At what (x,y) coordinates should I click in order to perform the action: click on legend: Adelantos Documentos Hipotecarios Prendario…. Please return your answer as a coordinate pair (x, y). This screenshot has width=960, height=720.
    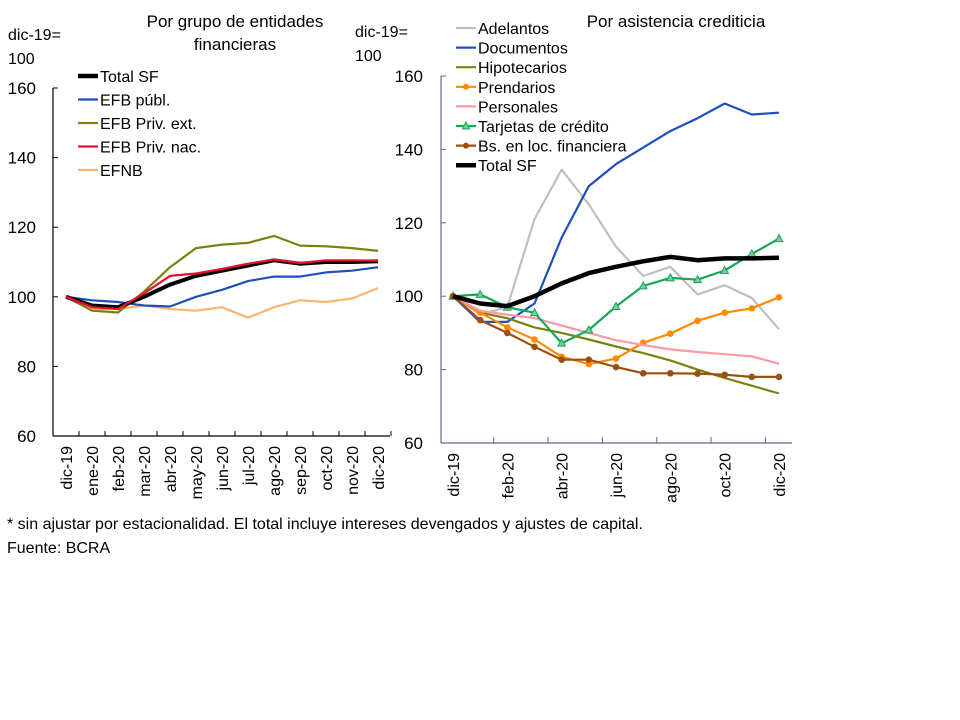
    Looking at the image, I should click on (541, 98).